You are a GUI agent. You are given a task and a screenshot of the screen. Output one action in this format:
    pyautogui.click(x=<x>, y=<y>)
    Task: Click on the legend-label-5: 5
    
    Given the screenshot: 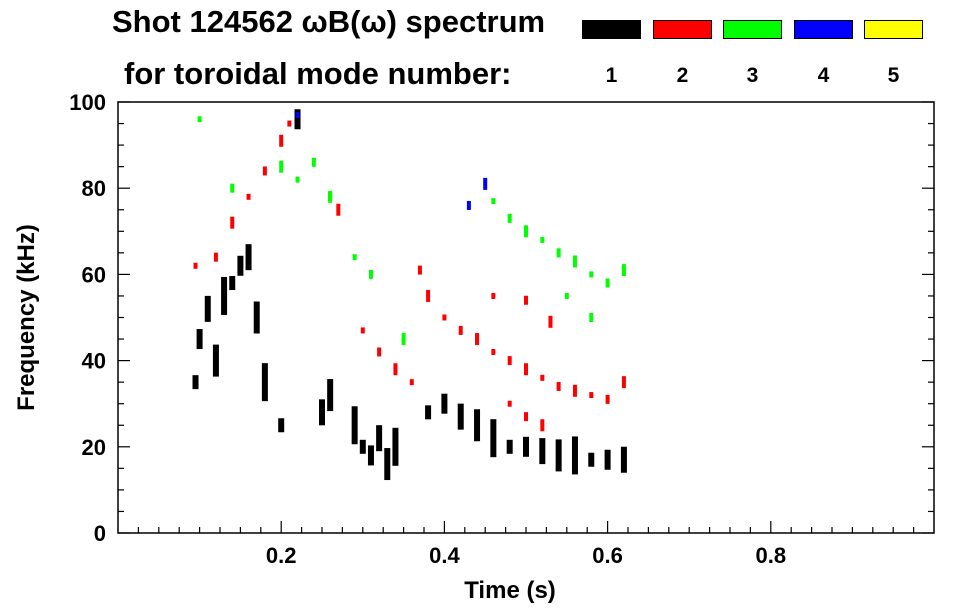 What is the action you would take?
    pyautogui.click(x=893, y=75)
    